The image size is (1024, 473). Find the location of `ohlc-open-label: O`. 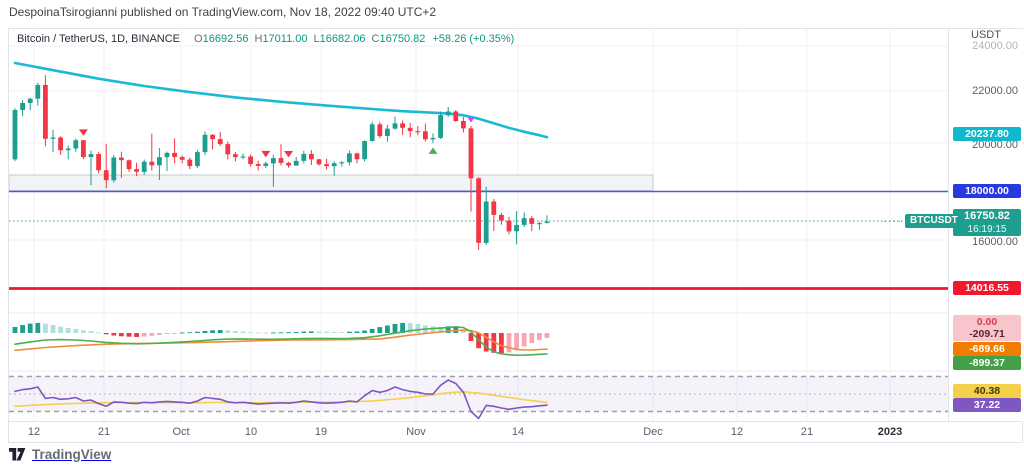

ohlc-open-label: O is located at coordinates (198, 39).